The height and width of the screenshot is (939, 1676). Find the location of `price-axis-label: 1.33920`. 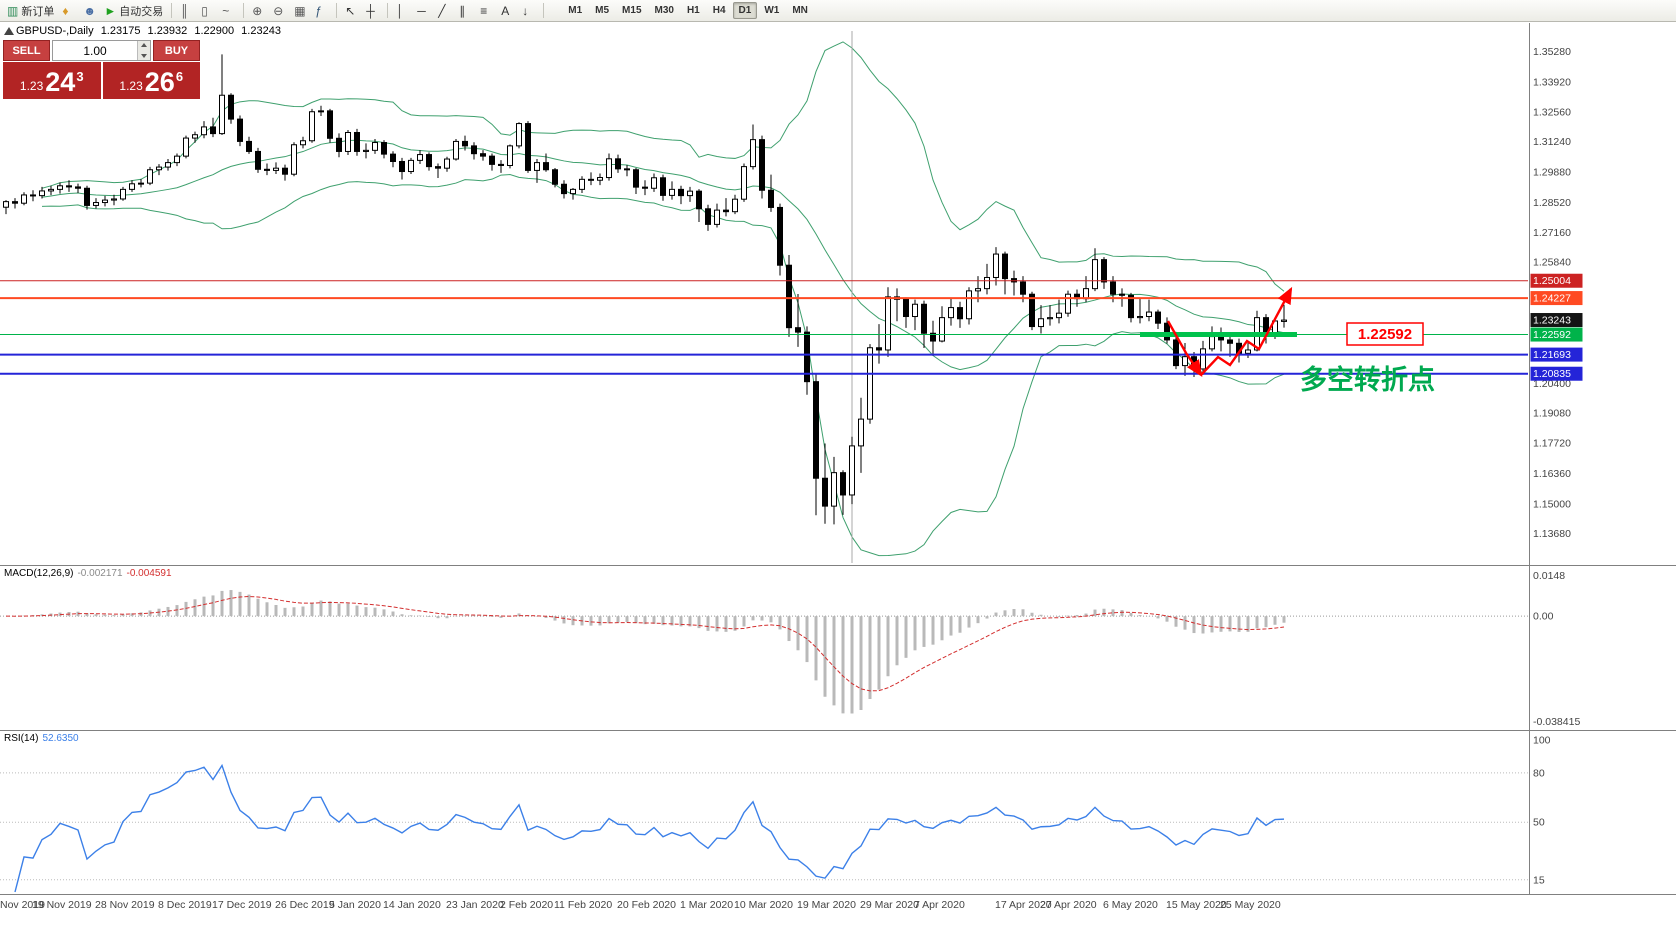

price-axis-label: 1.33920 is located at coordinates (1552, 82).